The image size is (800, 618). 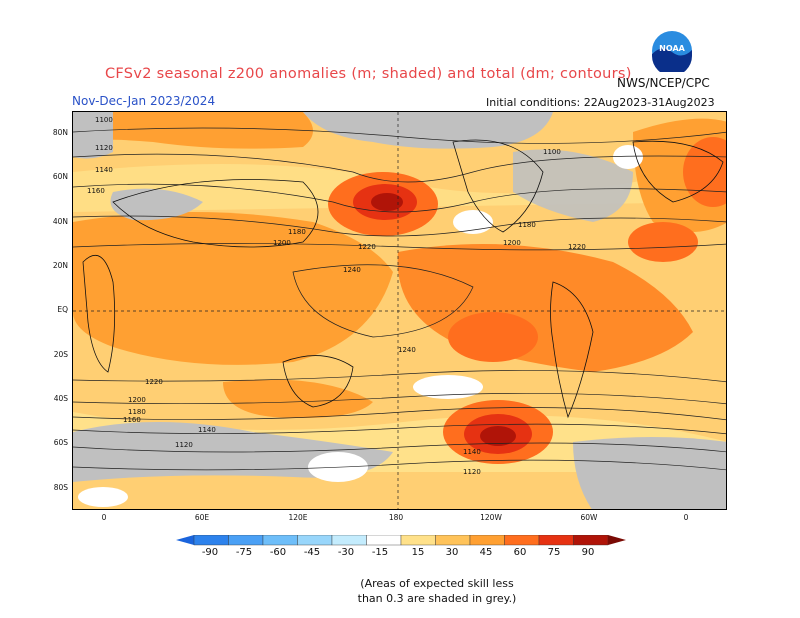 What do you see at coordinates (60, 442) in the screenshot?
I see `lat-label: 60S` at bounding box center [60, 442].